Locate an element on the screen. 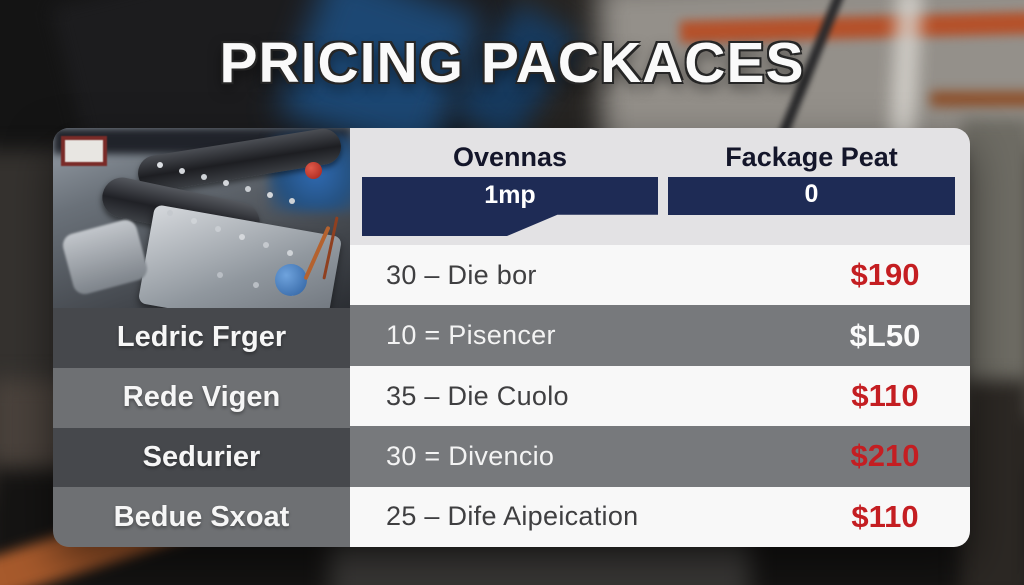 This screenshot has height=585, width=1024. row-label: Bedue Sxoat is located at coordinates (201, 517).